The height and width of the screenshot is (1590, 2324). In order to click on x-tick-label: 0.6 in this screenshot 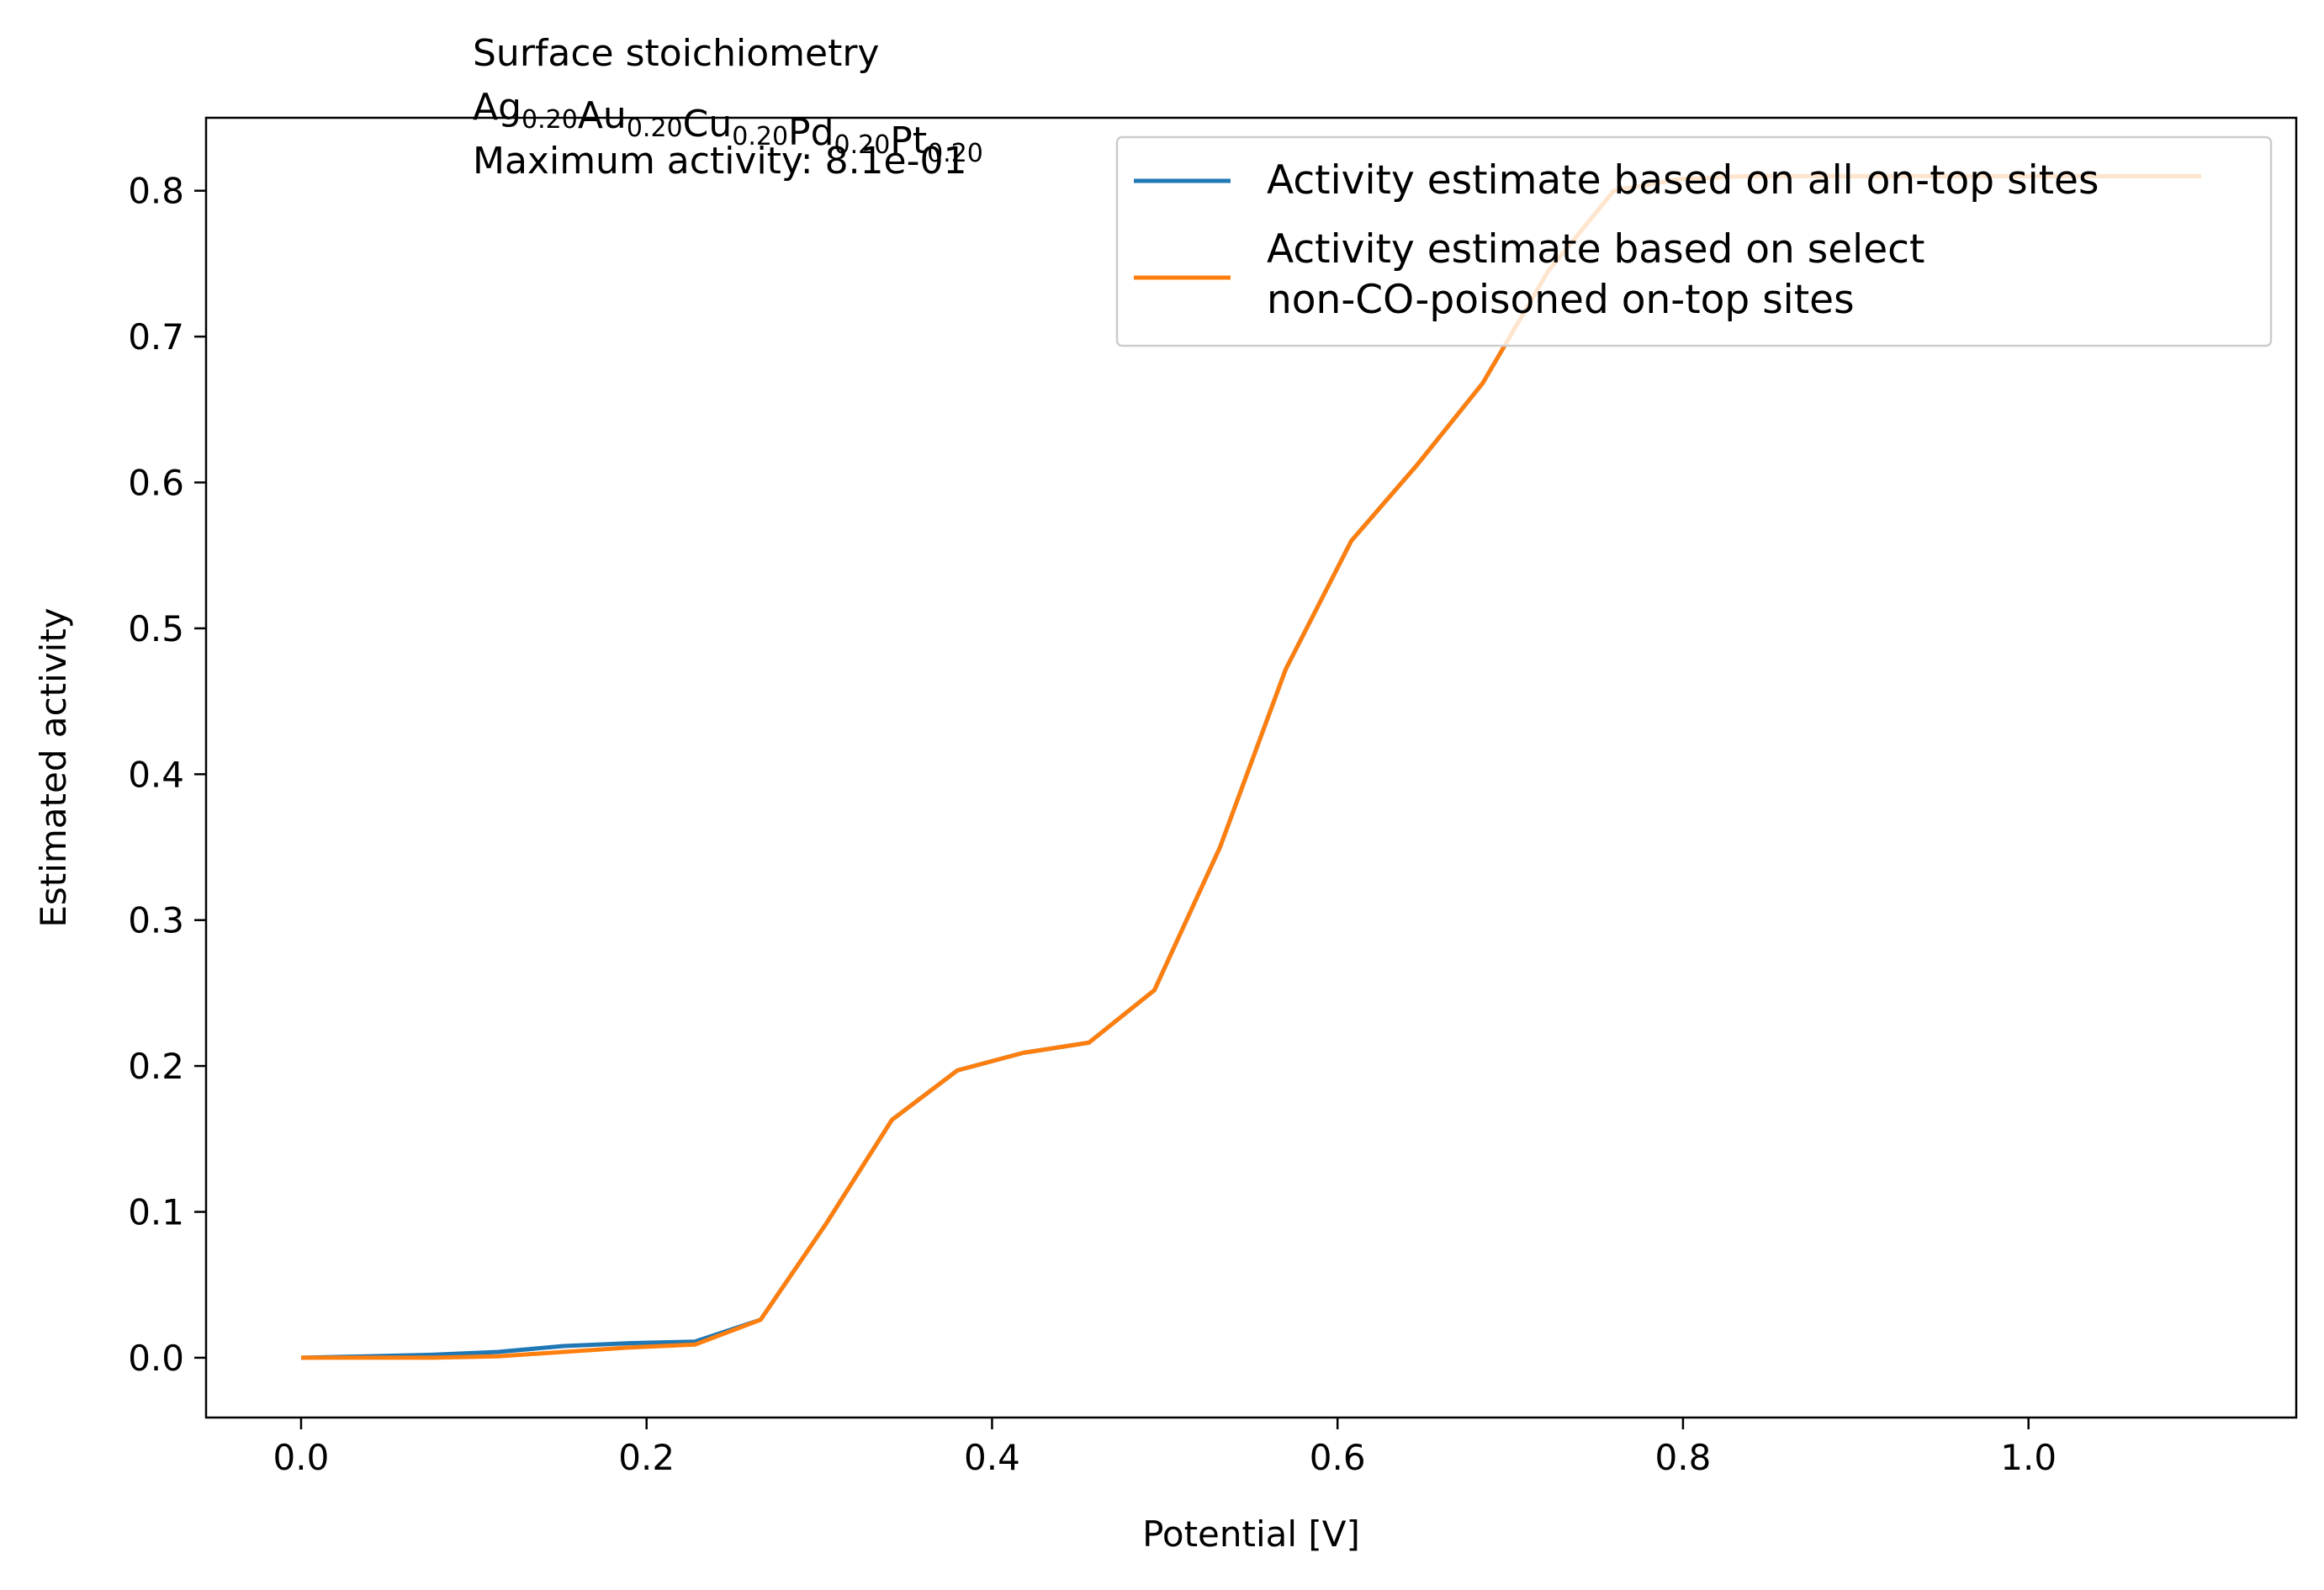, I will do `click(1338, 1457)`.